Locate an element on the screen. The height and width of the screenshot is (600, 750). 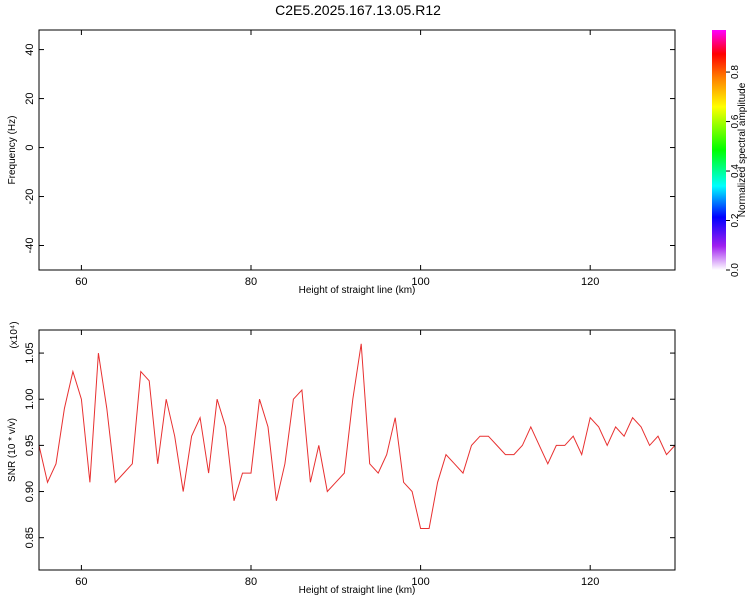
snr-x-tick-label: 80 is located at coordinates (251, 582).